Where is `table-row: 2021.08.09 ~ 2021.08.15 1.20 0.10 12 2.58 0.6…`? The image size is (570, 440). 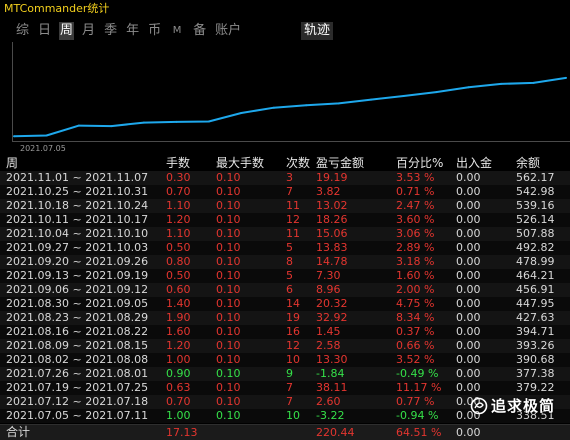
table-row: 2021.08.09 ~ 2021.08.15 1.20 0.10 12 2.58 0.6… is located at coordinates (285, 346).